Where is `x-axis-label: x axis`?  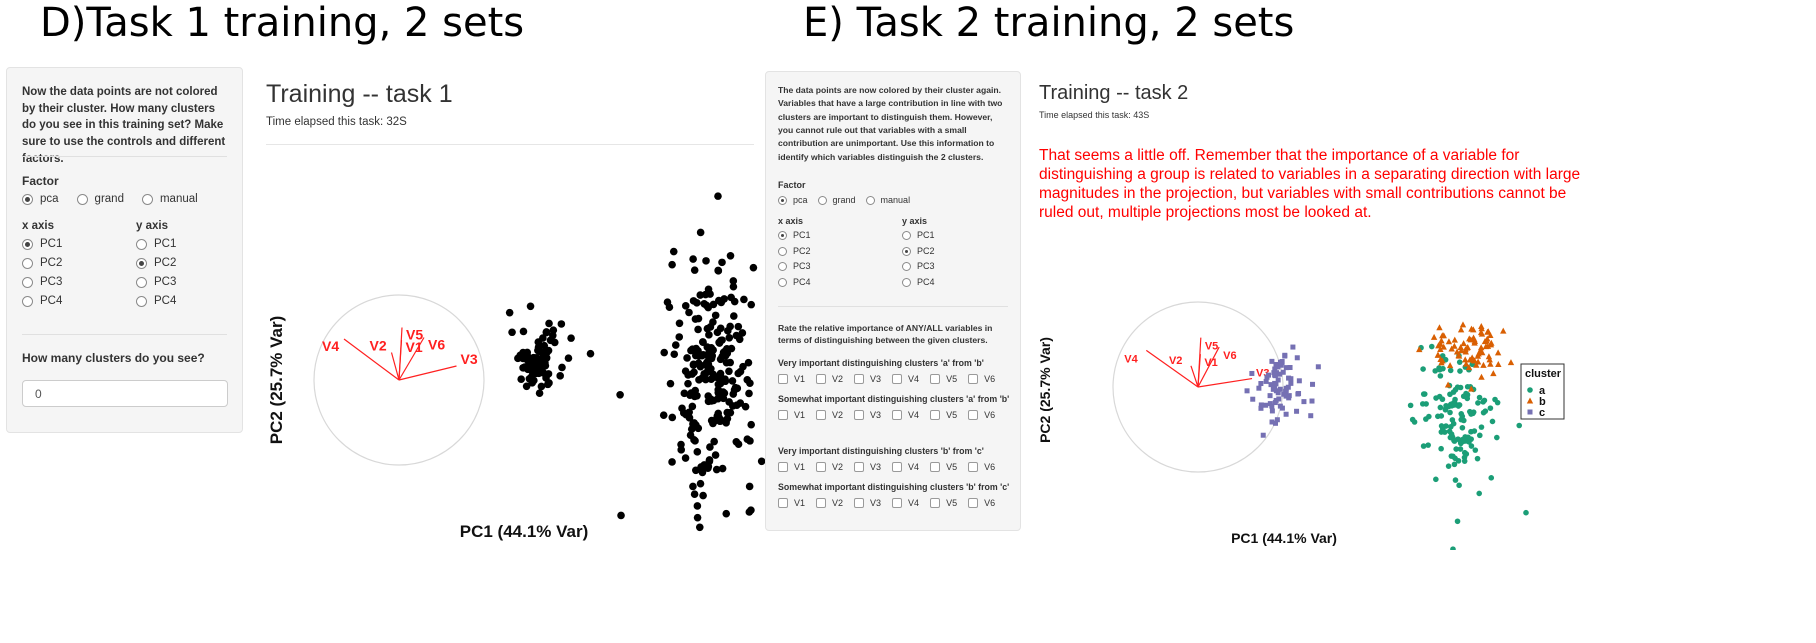
x-axis-label: x axis is located at coordinates (791, 221).